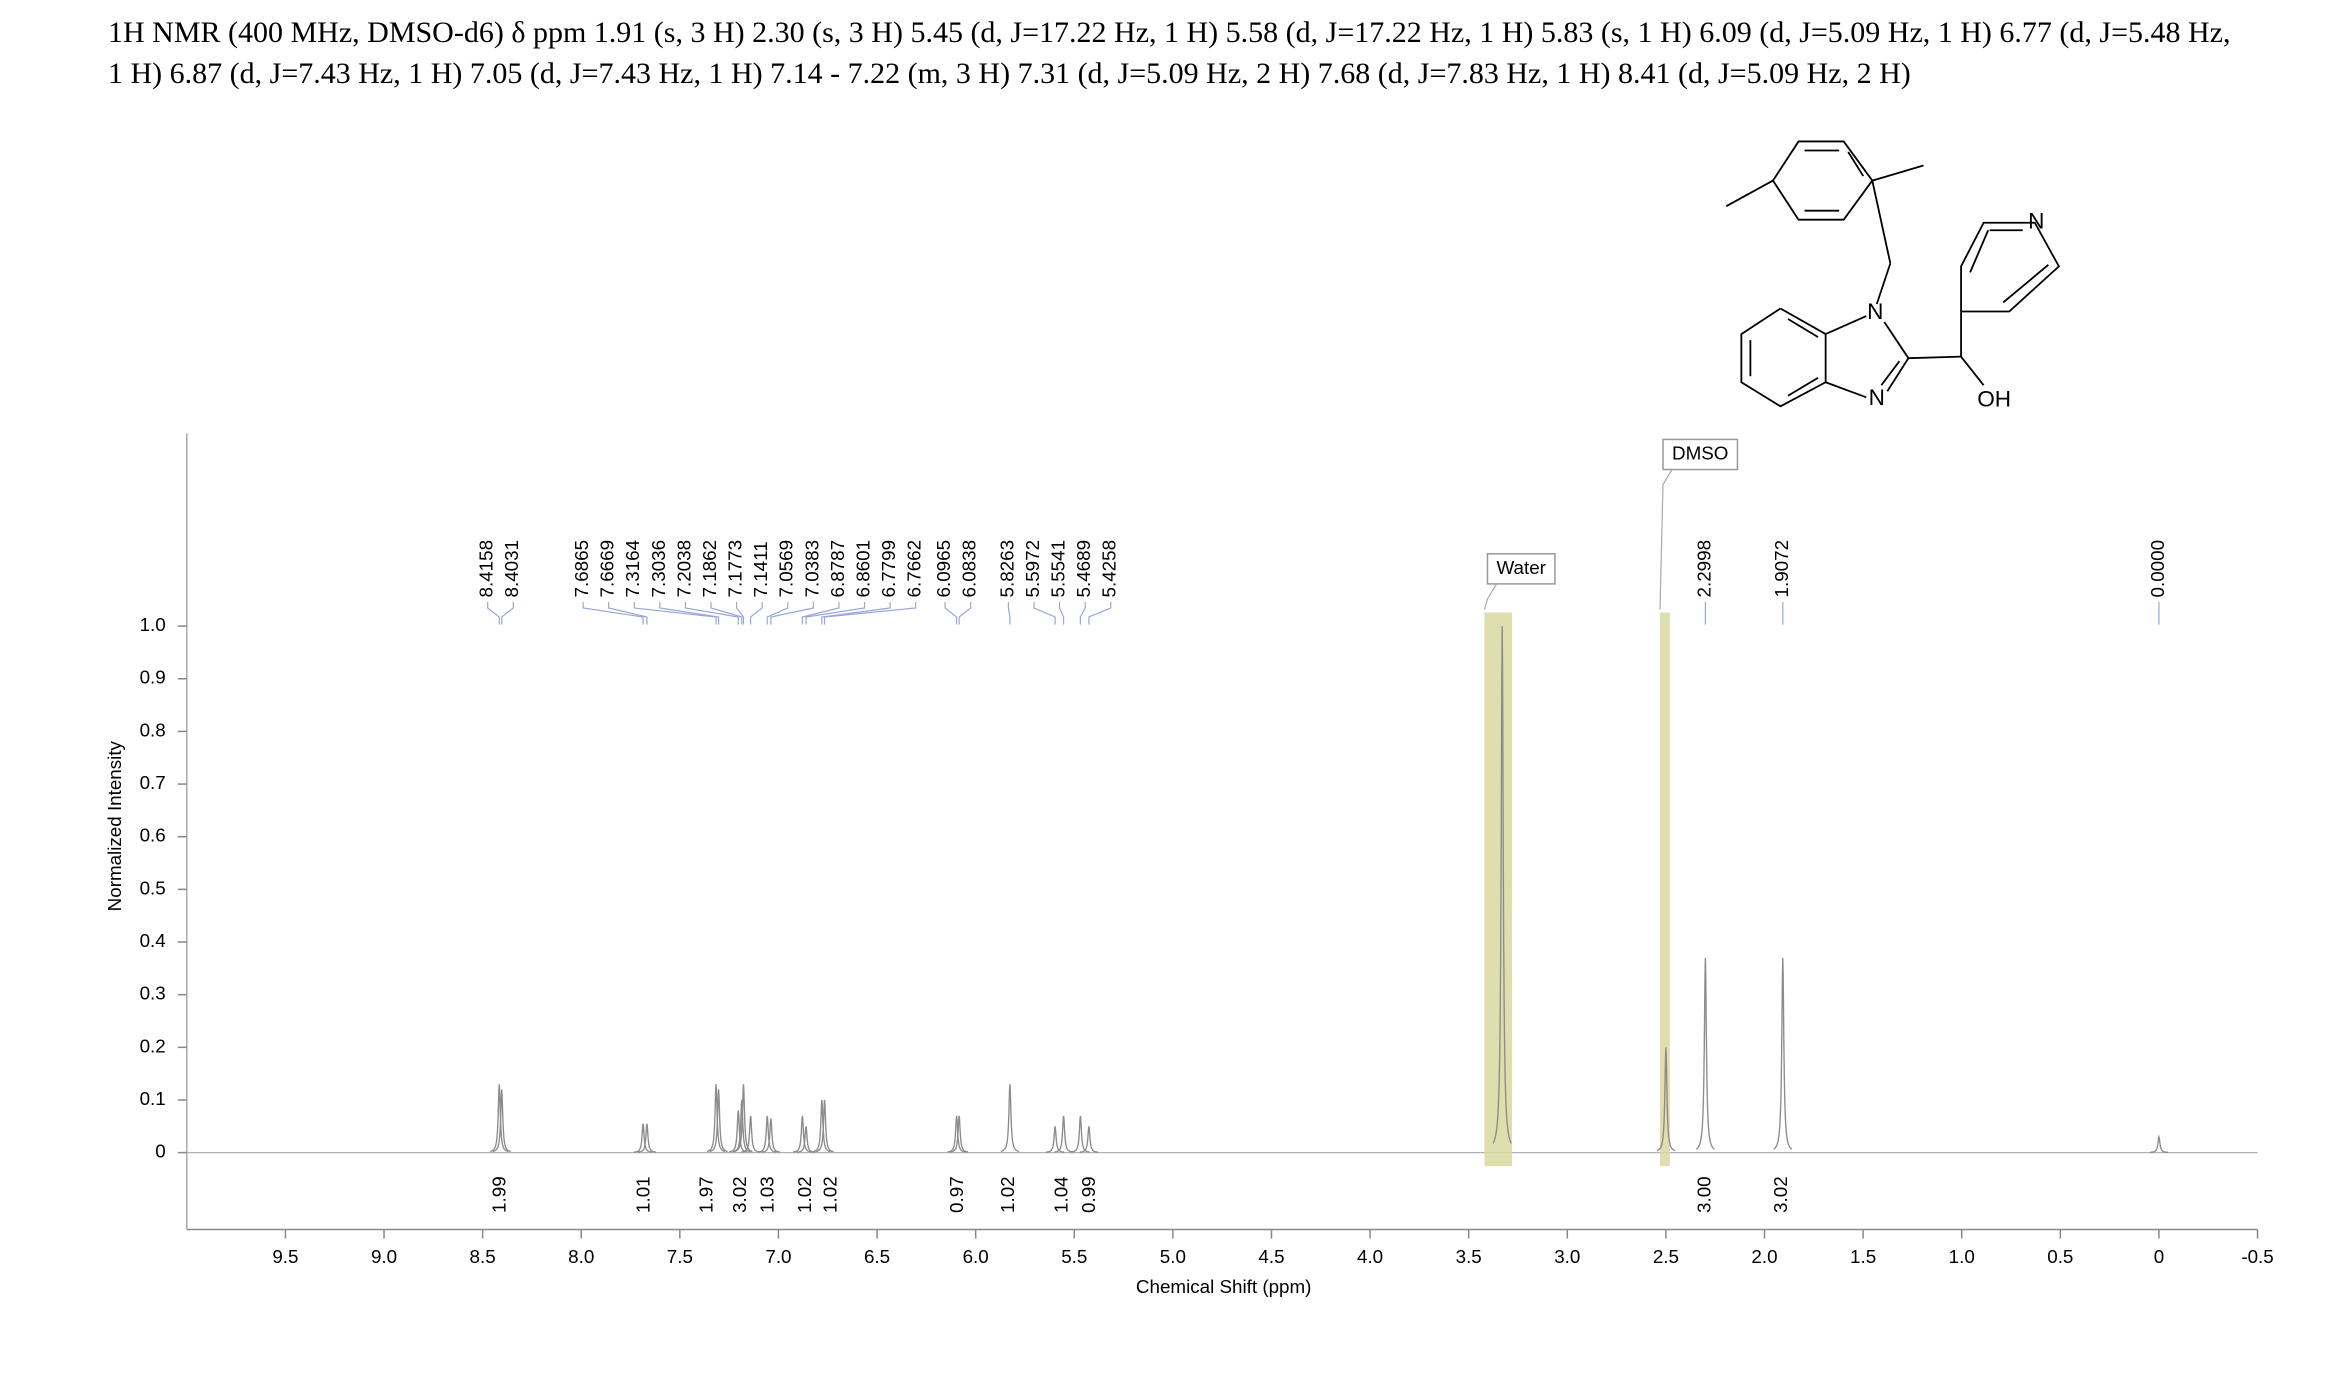 The image size is (2339, 1386). Describe the element at coordinates (1863, 1256) in the screenshot. I see `x-tick-label: 1.5` at that location.